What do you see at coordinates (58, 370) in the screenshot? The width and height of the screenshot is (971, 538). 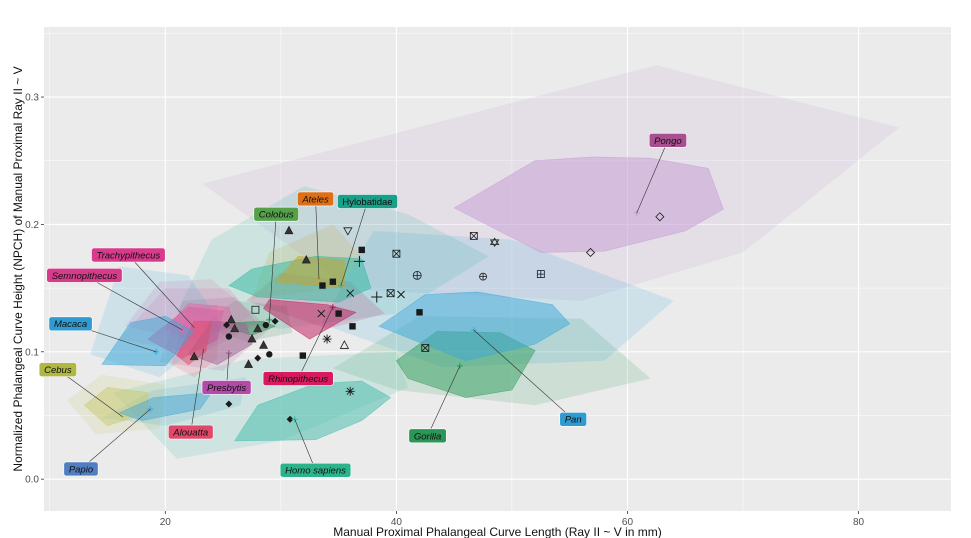 I see `taxon-label-text: Cebus` at bounding box center [58, 370].